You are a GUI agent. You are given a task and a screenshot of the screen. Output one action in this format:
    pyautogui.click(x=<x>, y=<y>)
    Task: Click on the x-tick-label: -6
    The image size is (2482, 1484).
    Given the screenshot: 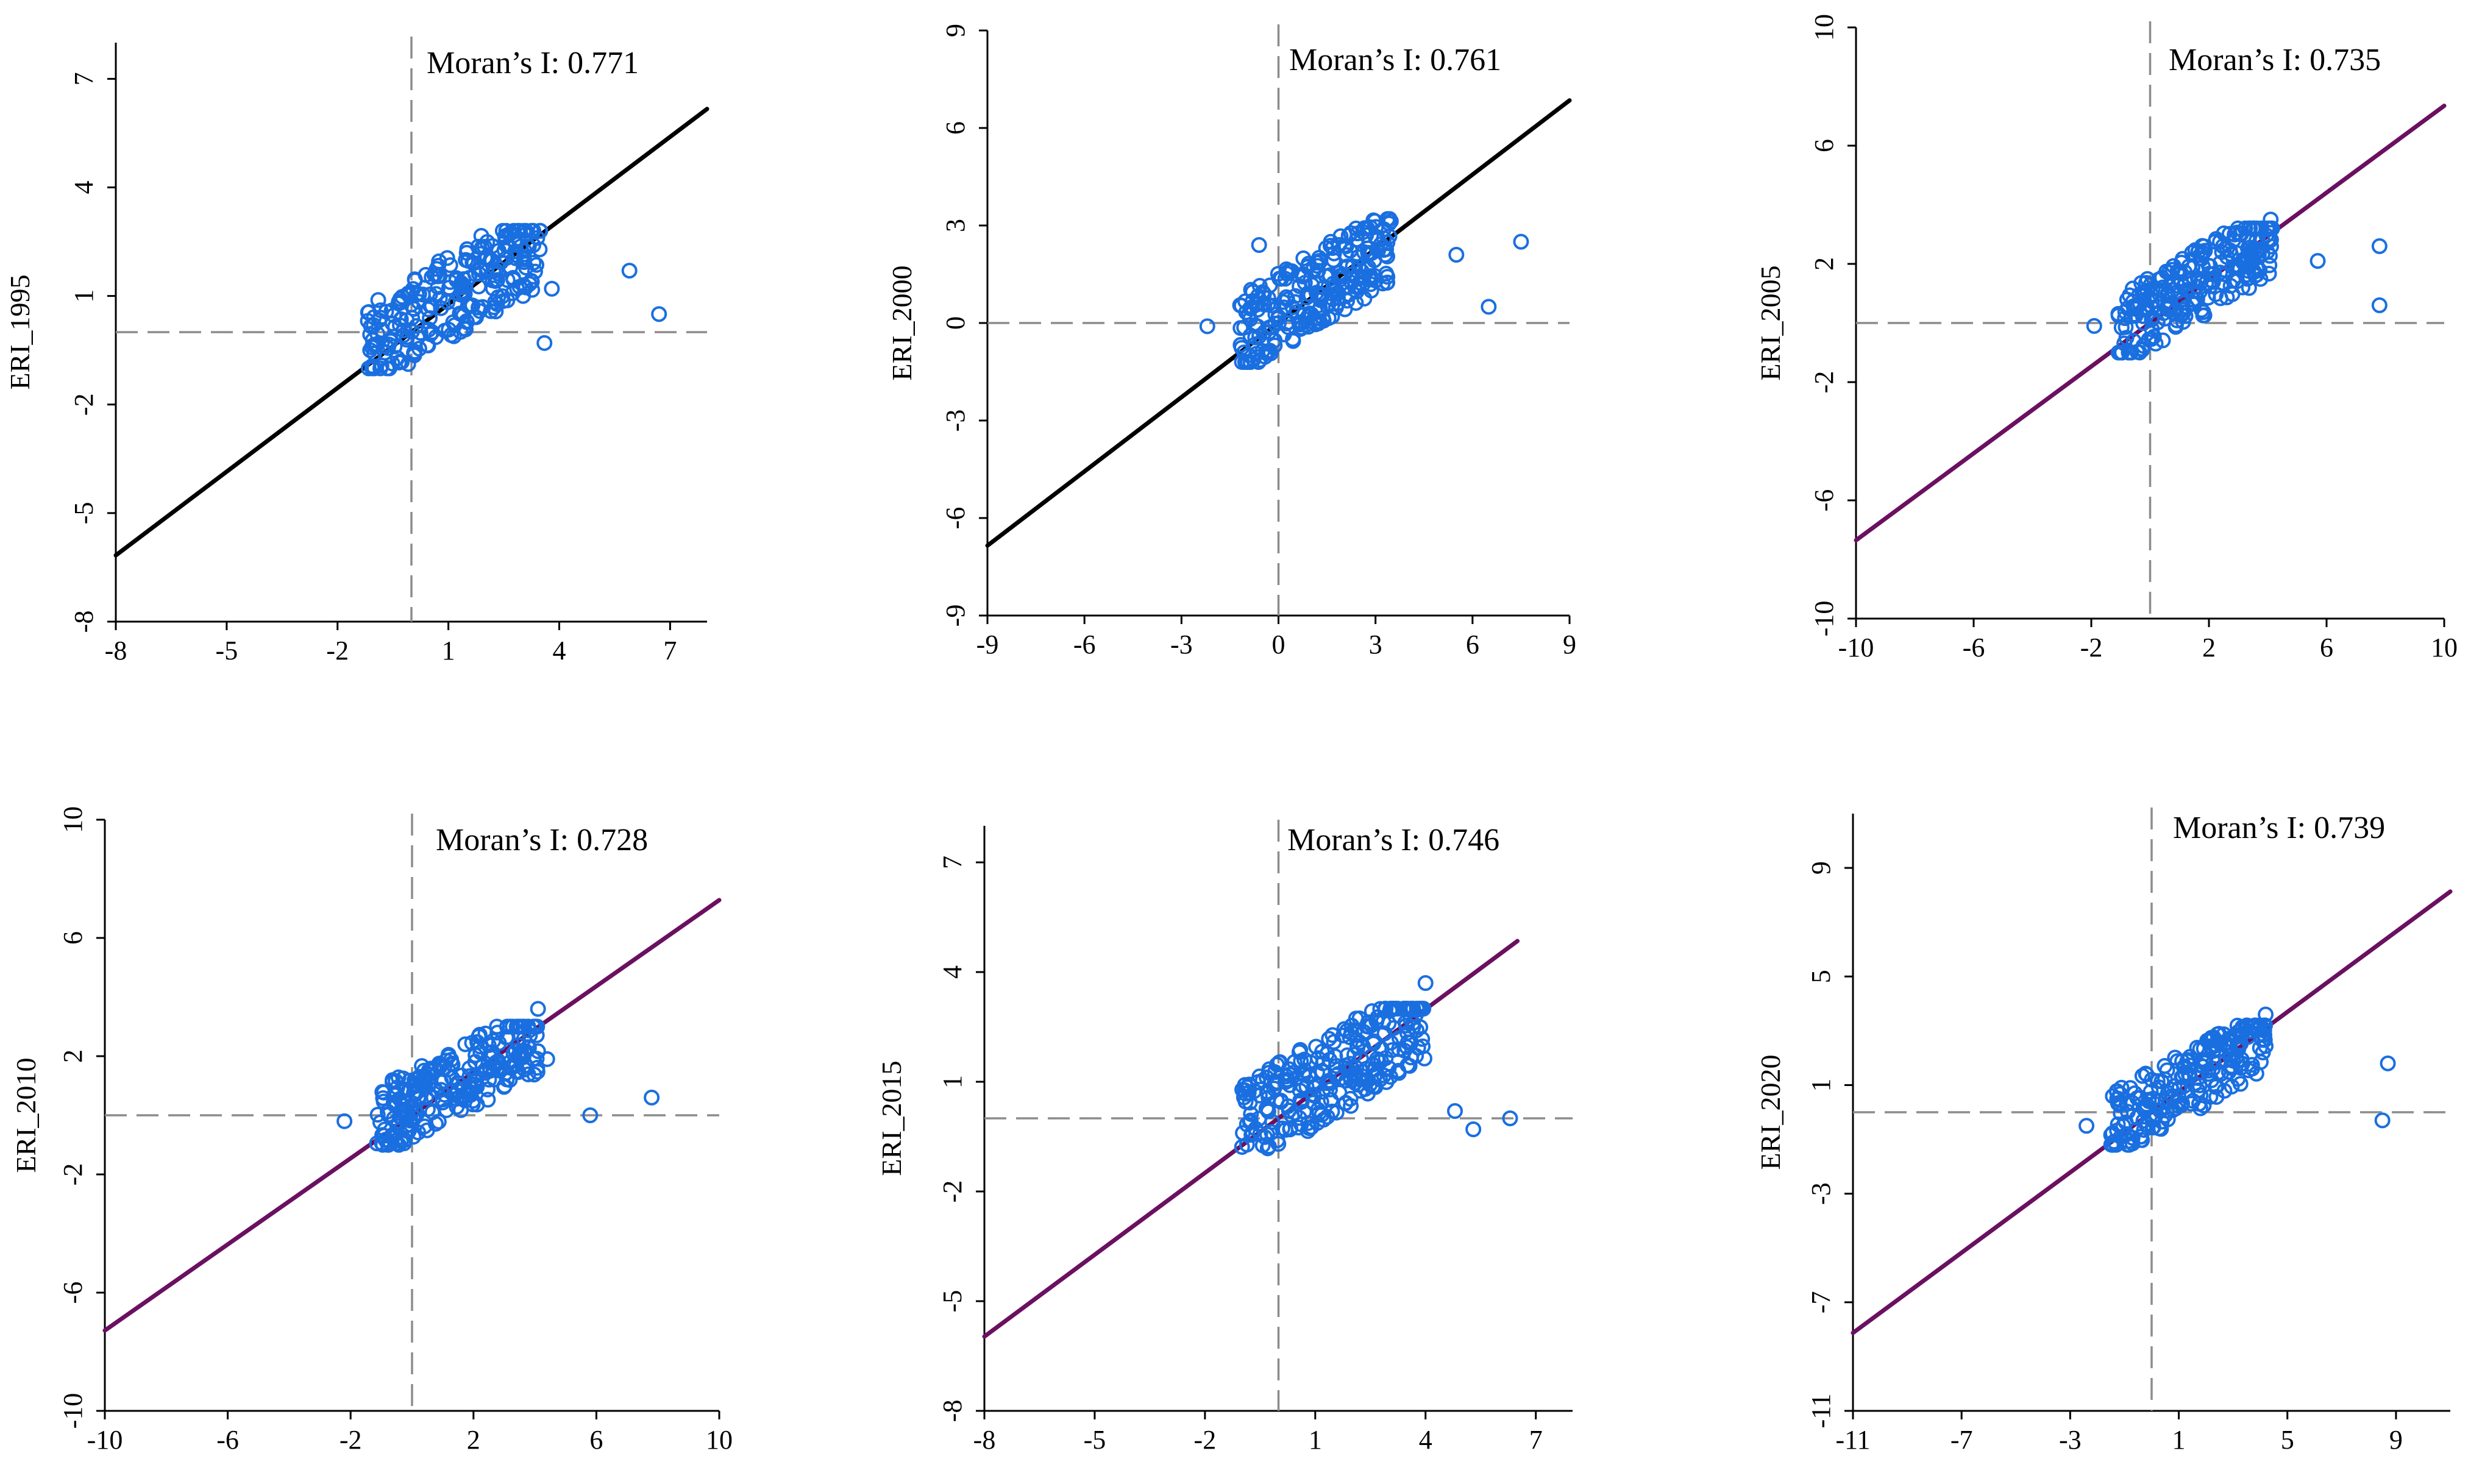 What is the action you would take?
    pyautogui.click(x=1974, y=647)
    